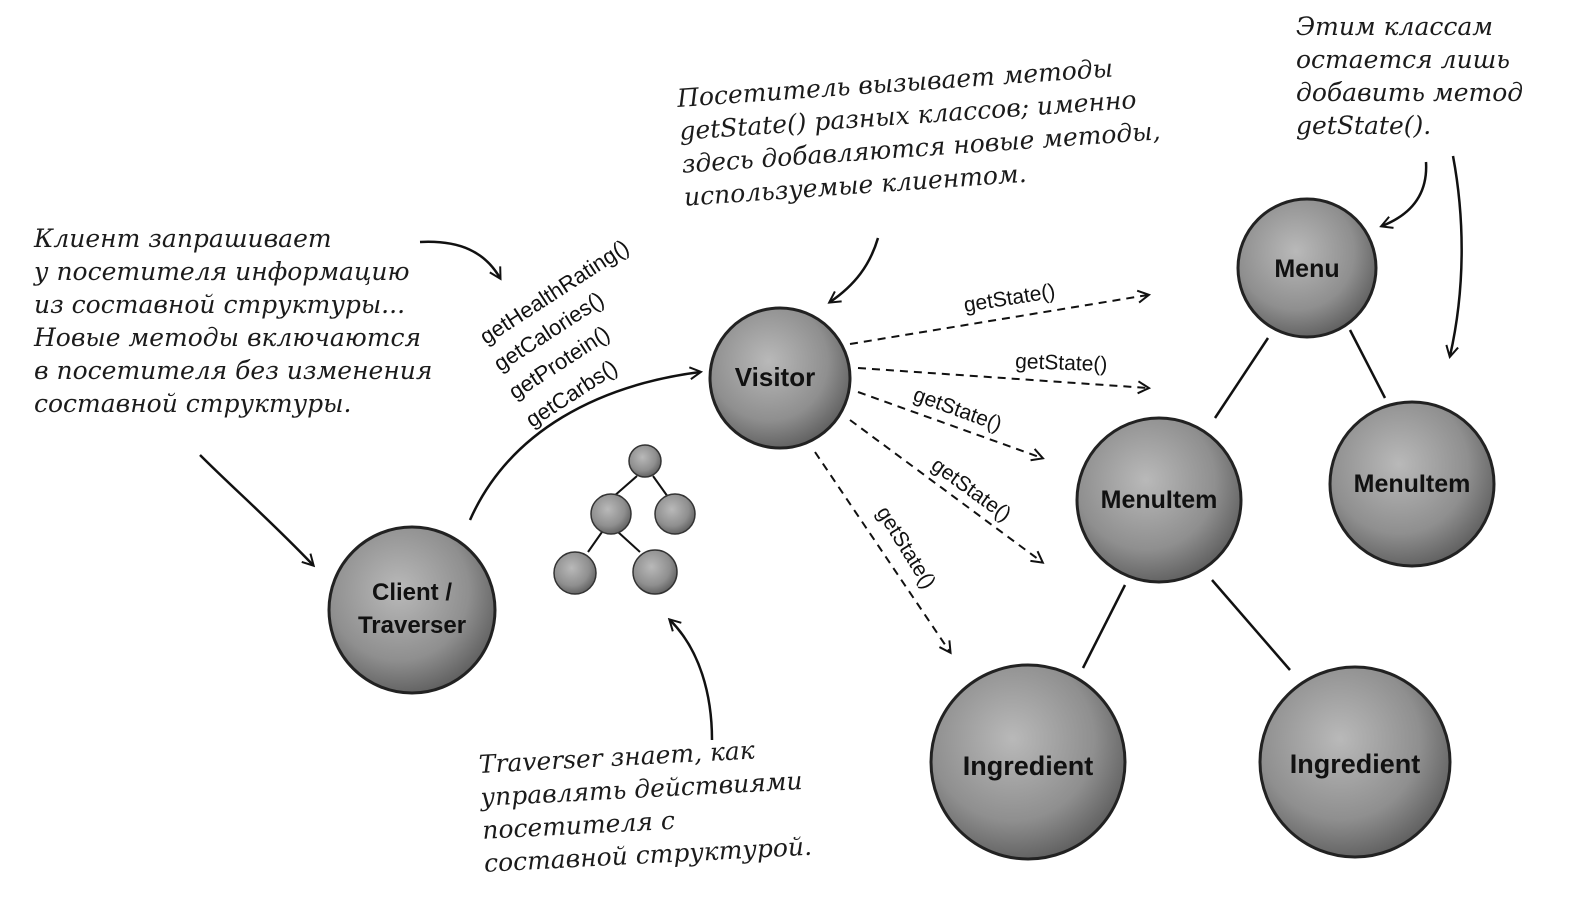 Image resolution: width=1578 pixels, height=914 pixels. I want to click on note-arrow-traverser, so click(692, 680).